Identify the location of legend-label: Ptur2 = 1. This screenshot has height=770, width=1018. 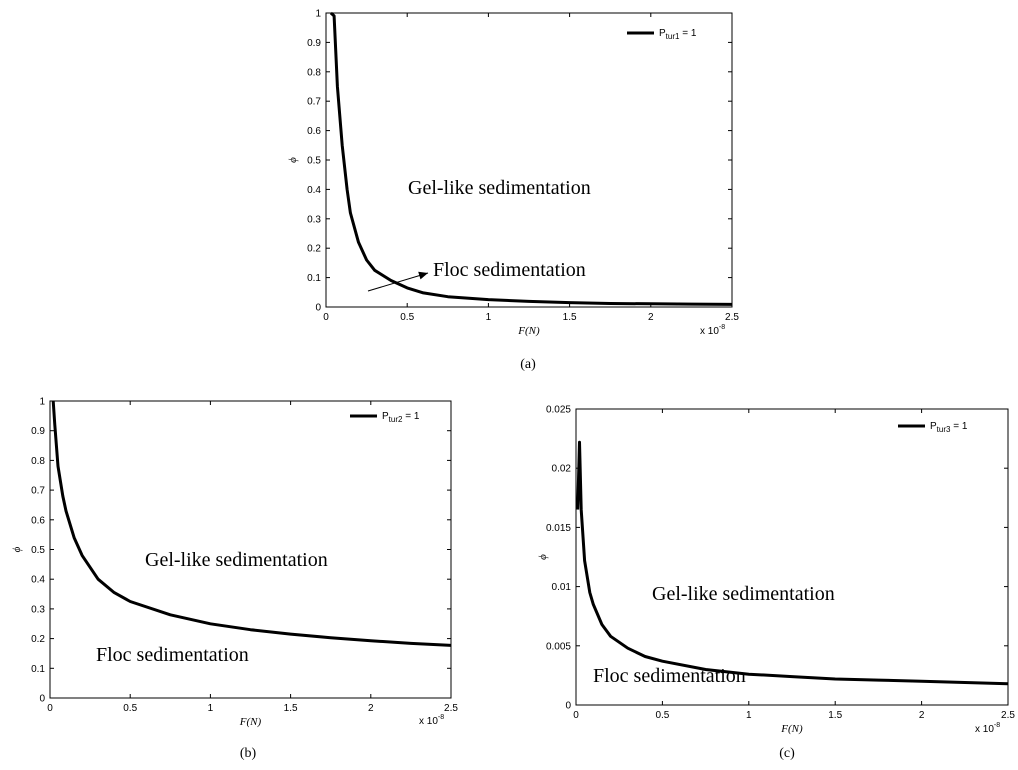
(401, 417).